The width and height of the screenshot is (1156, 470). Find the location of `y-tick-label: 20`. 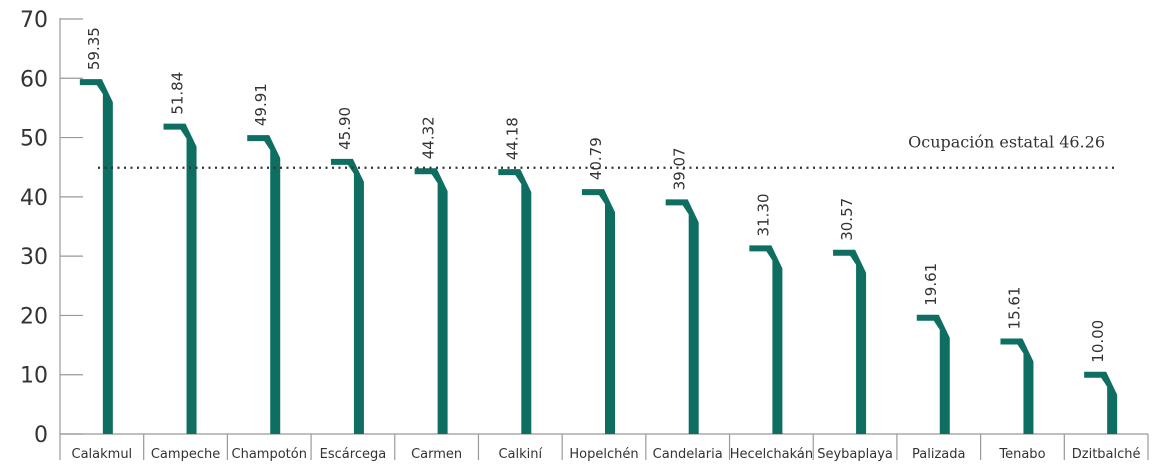

y-tick-label: 20 is located at coordinates (34, 316).